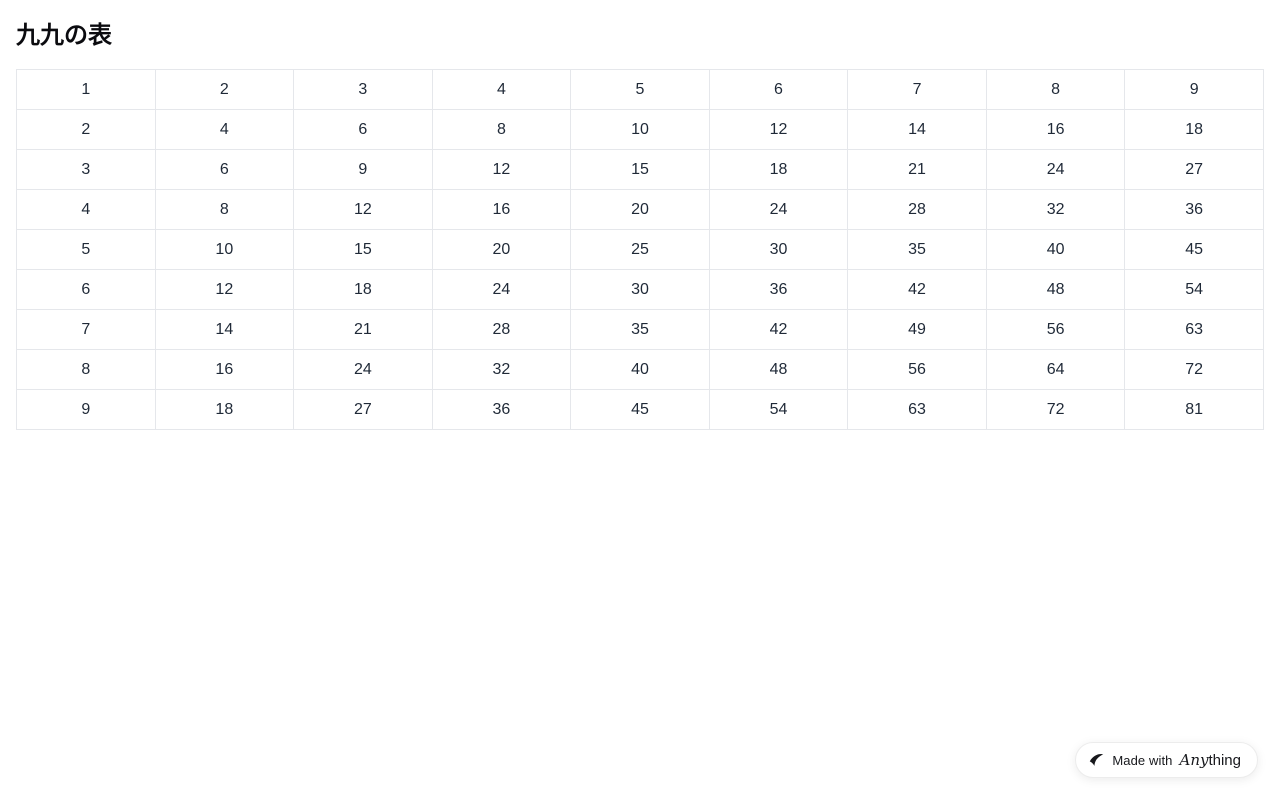 The height and width of the screenshot is (800, 1280). I want to click on brand-name: Anything, so click(1211, 760).